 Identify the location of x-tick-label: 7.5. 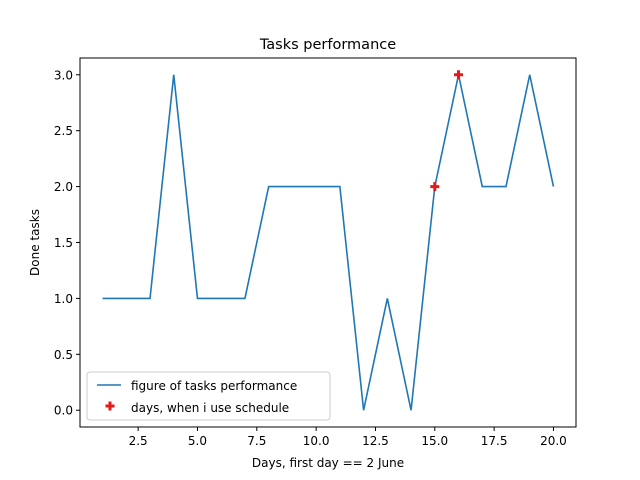
(256, 441).